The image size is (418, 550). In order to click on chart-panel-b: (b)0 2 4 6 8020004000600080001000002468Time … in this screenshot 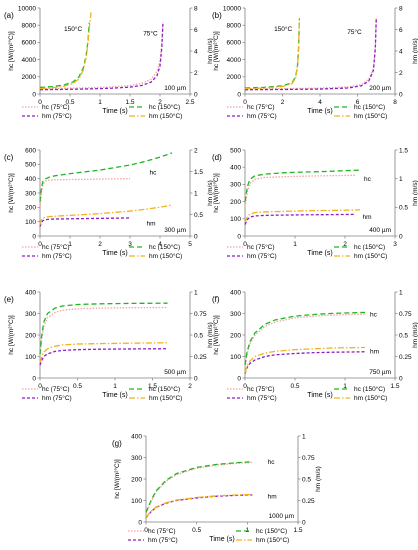, I will do `click(315, 62)`.